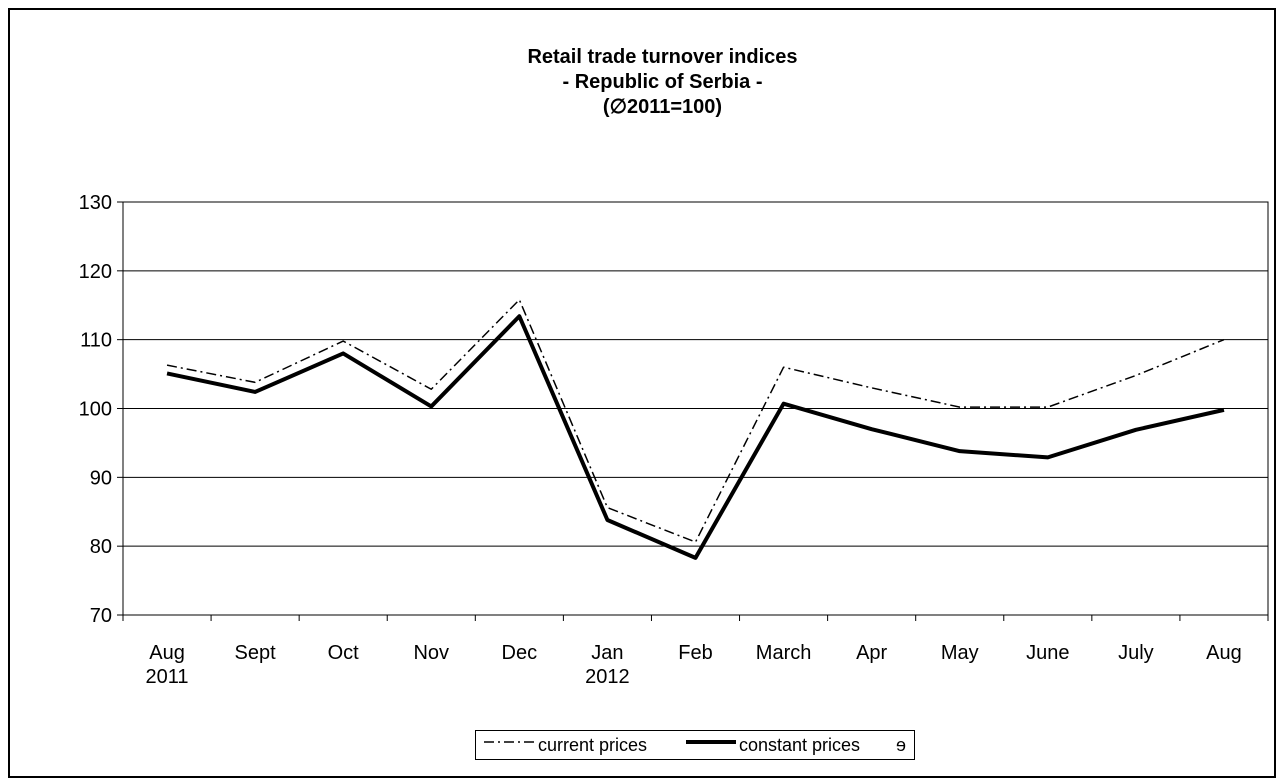 The image size is (1282, 778). What do you see at coordinates (871, 653) in the screenshot?
I see `x-tick-label-8: Apr` at bounding box center [871, 653].